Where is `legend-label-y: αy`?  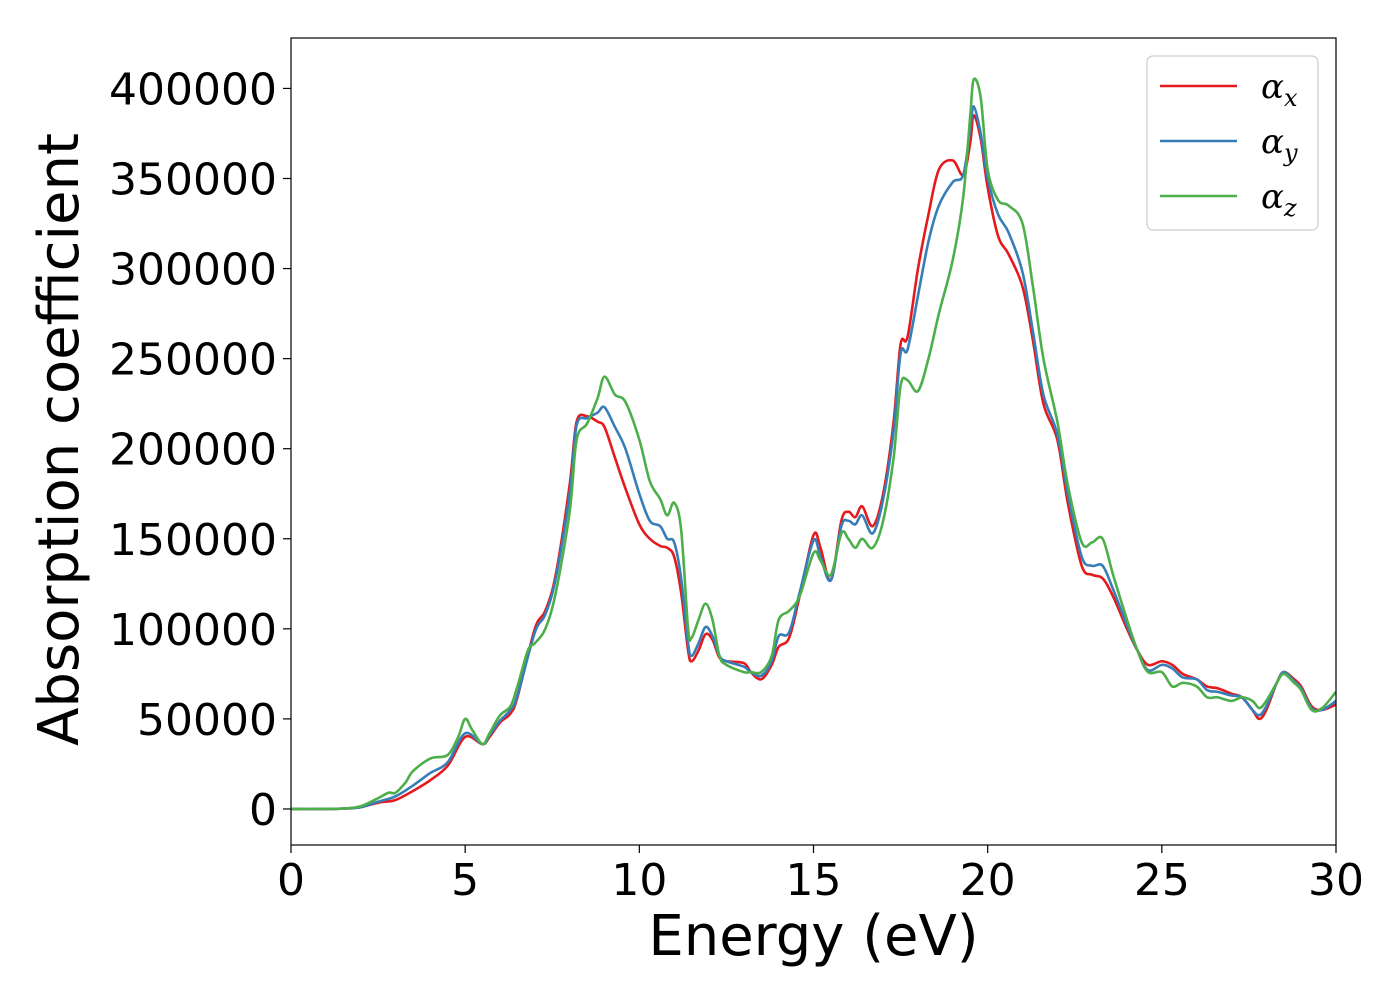
legend-label-y: αy is located at coordinates (1279, 144).